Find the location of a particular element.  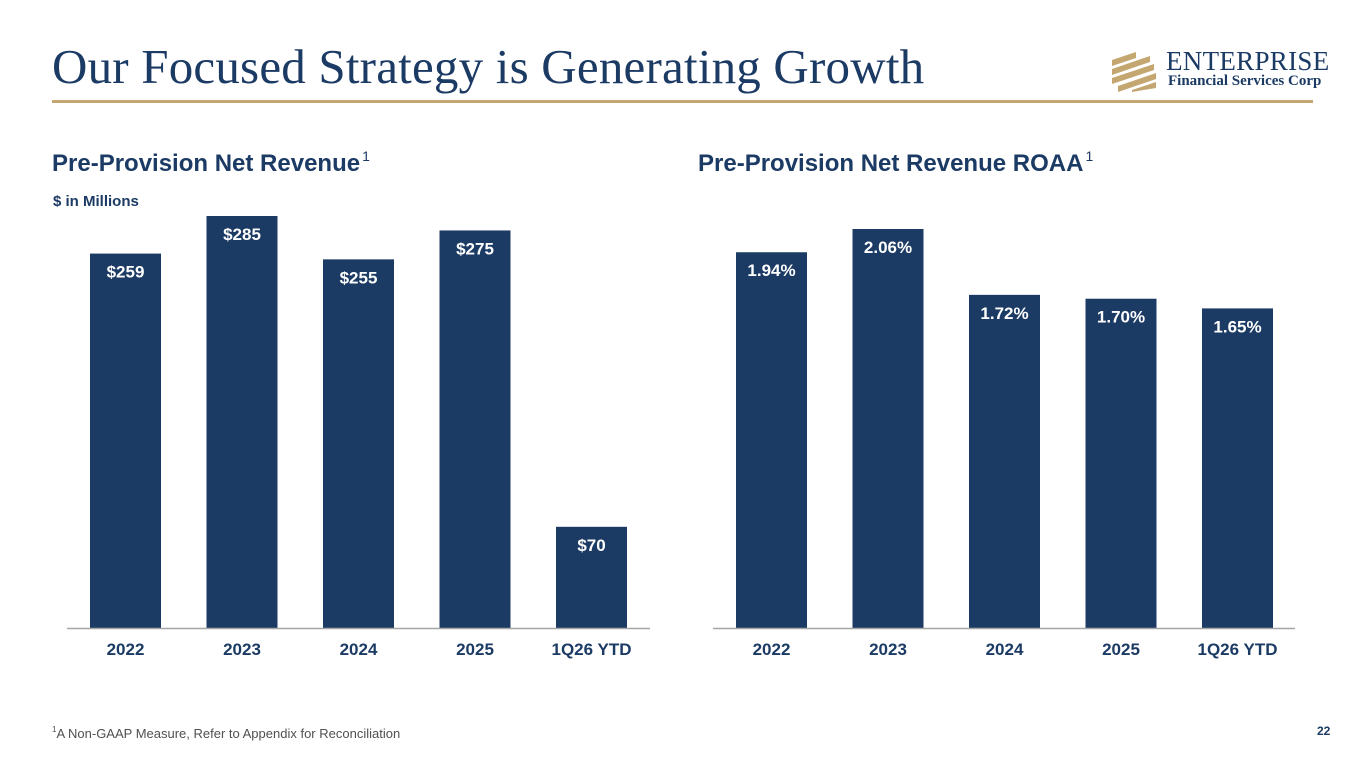

ppnr-x-tick-label: 2024 is located at coordinates (359, 649).